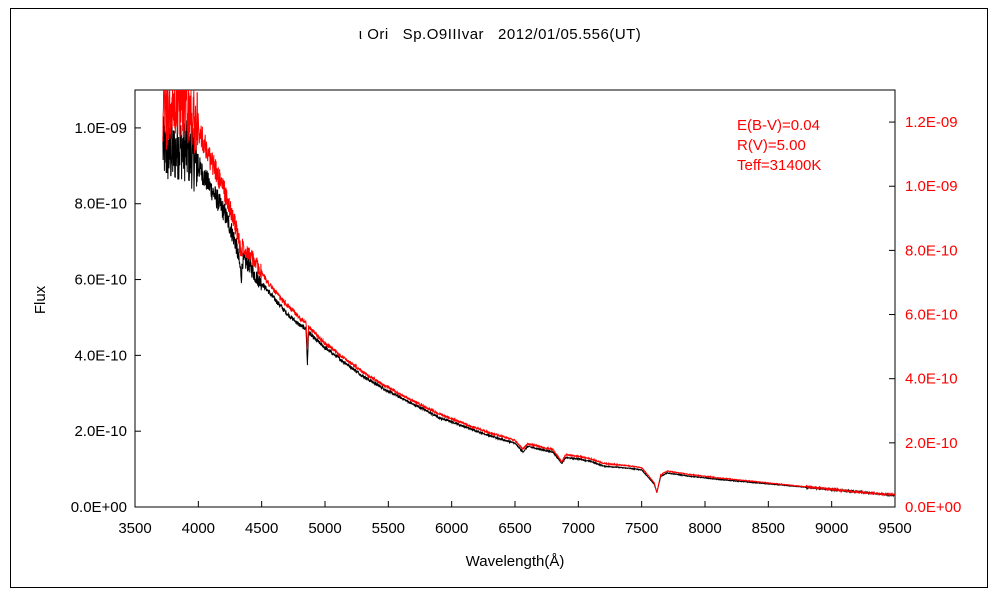 The image size is (1000, 600). What do you see at coordinates (514, 528) in the screenshot?
I see `x-tick-label: 6500` at bounding box center [514, 528].